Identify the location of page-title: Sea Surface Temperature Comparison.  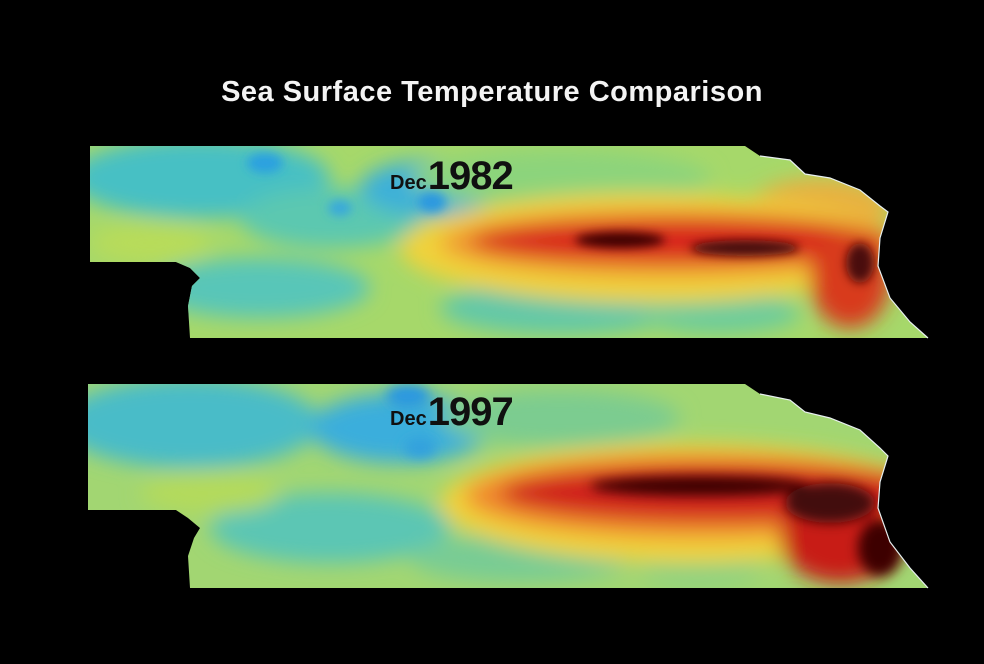
(492, 92).